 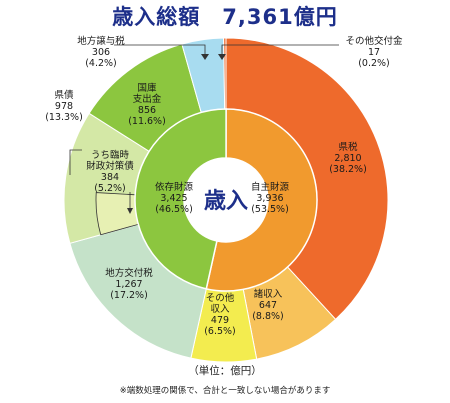 I want to click on outer-label-4: 県債 978 (13.3%), so click(x=64, y=106).